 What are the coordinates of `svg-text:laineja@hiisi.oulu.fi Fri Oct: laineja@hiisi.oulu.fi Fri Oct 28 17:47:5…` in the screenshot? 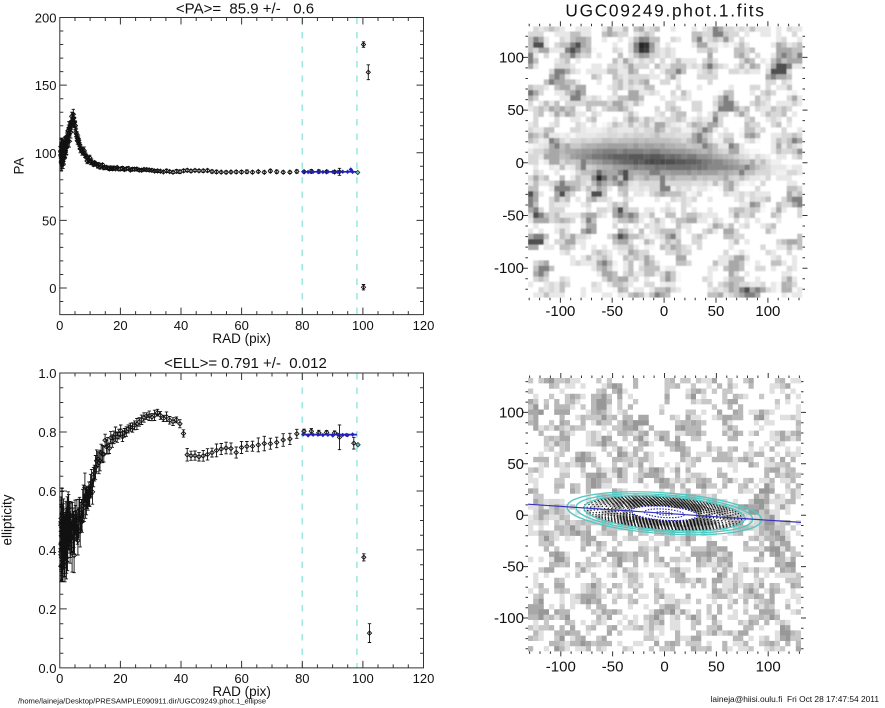 It's located at (795, 699).